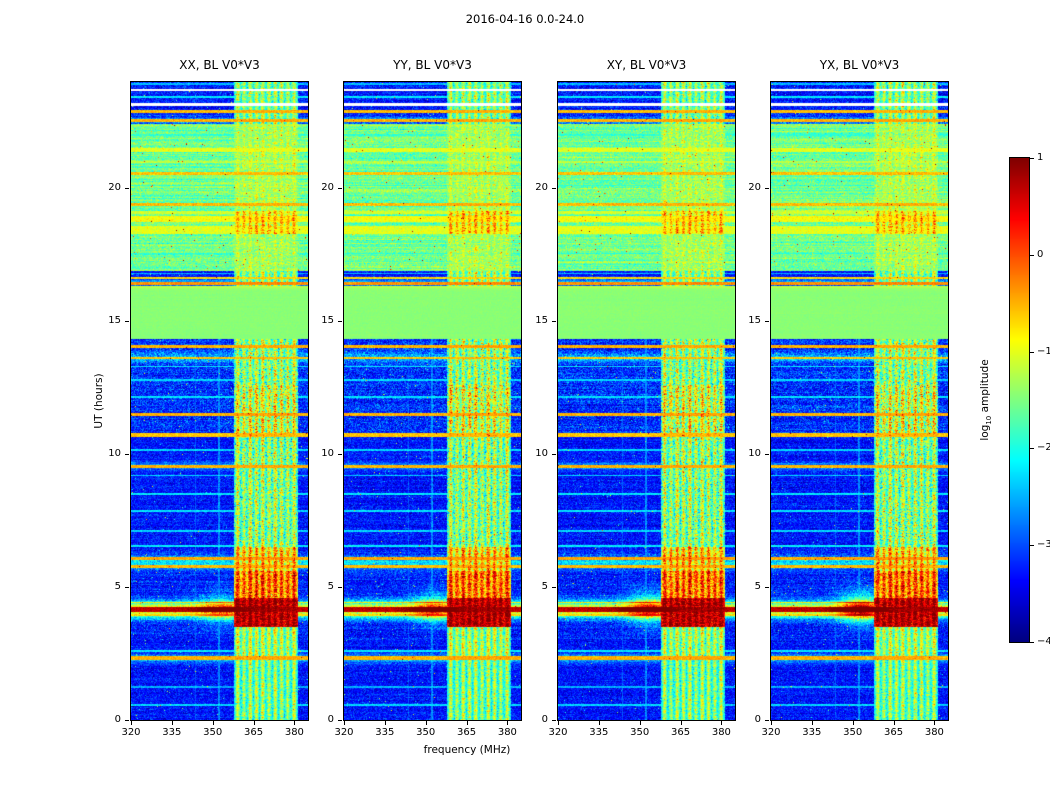 The height and width of the screenshot is (800, 1050). What do you see at coordinates (219, 65) in the screenshot?
I see `panel-title-0: XX, BL V0*V3` at bounding box center [219, 65].